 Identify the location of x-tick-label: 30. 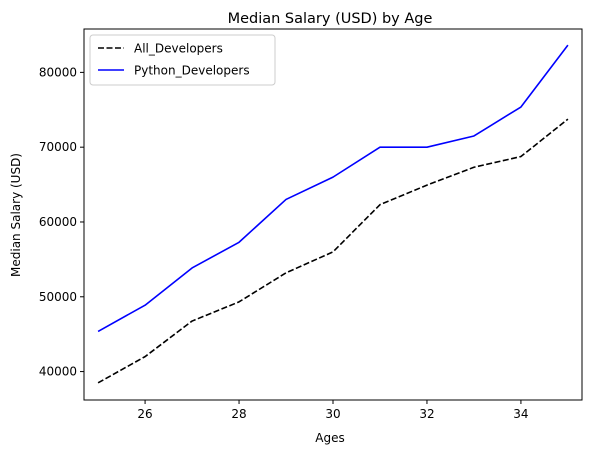
(332, 414).